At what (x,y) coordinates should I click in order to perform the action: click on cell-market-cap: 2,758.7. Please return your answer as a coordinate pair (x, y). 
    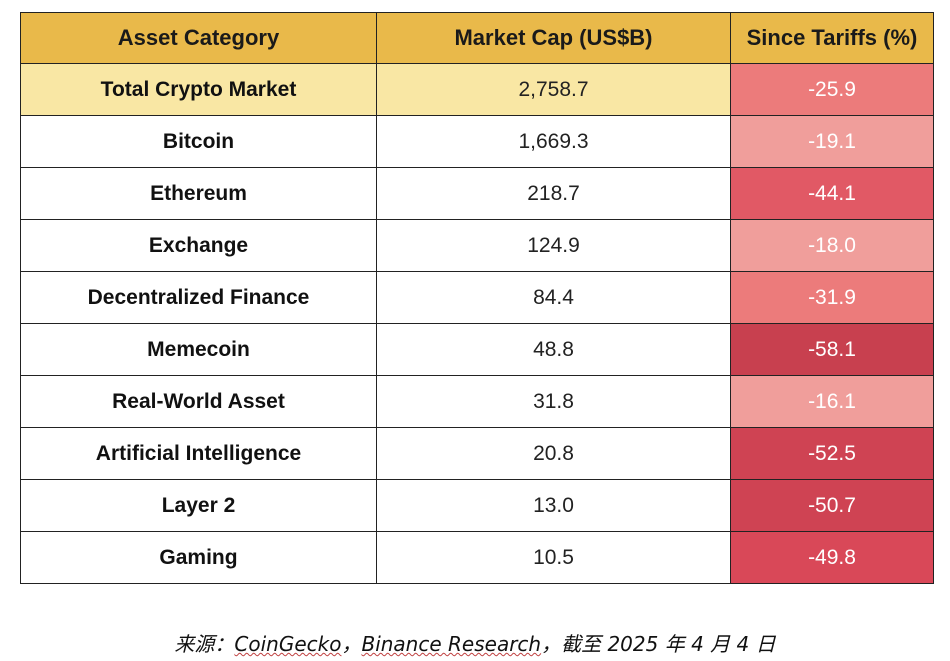
    Looking at the image, I should click on (553, 89).